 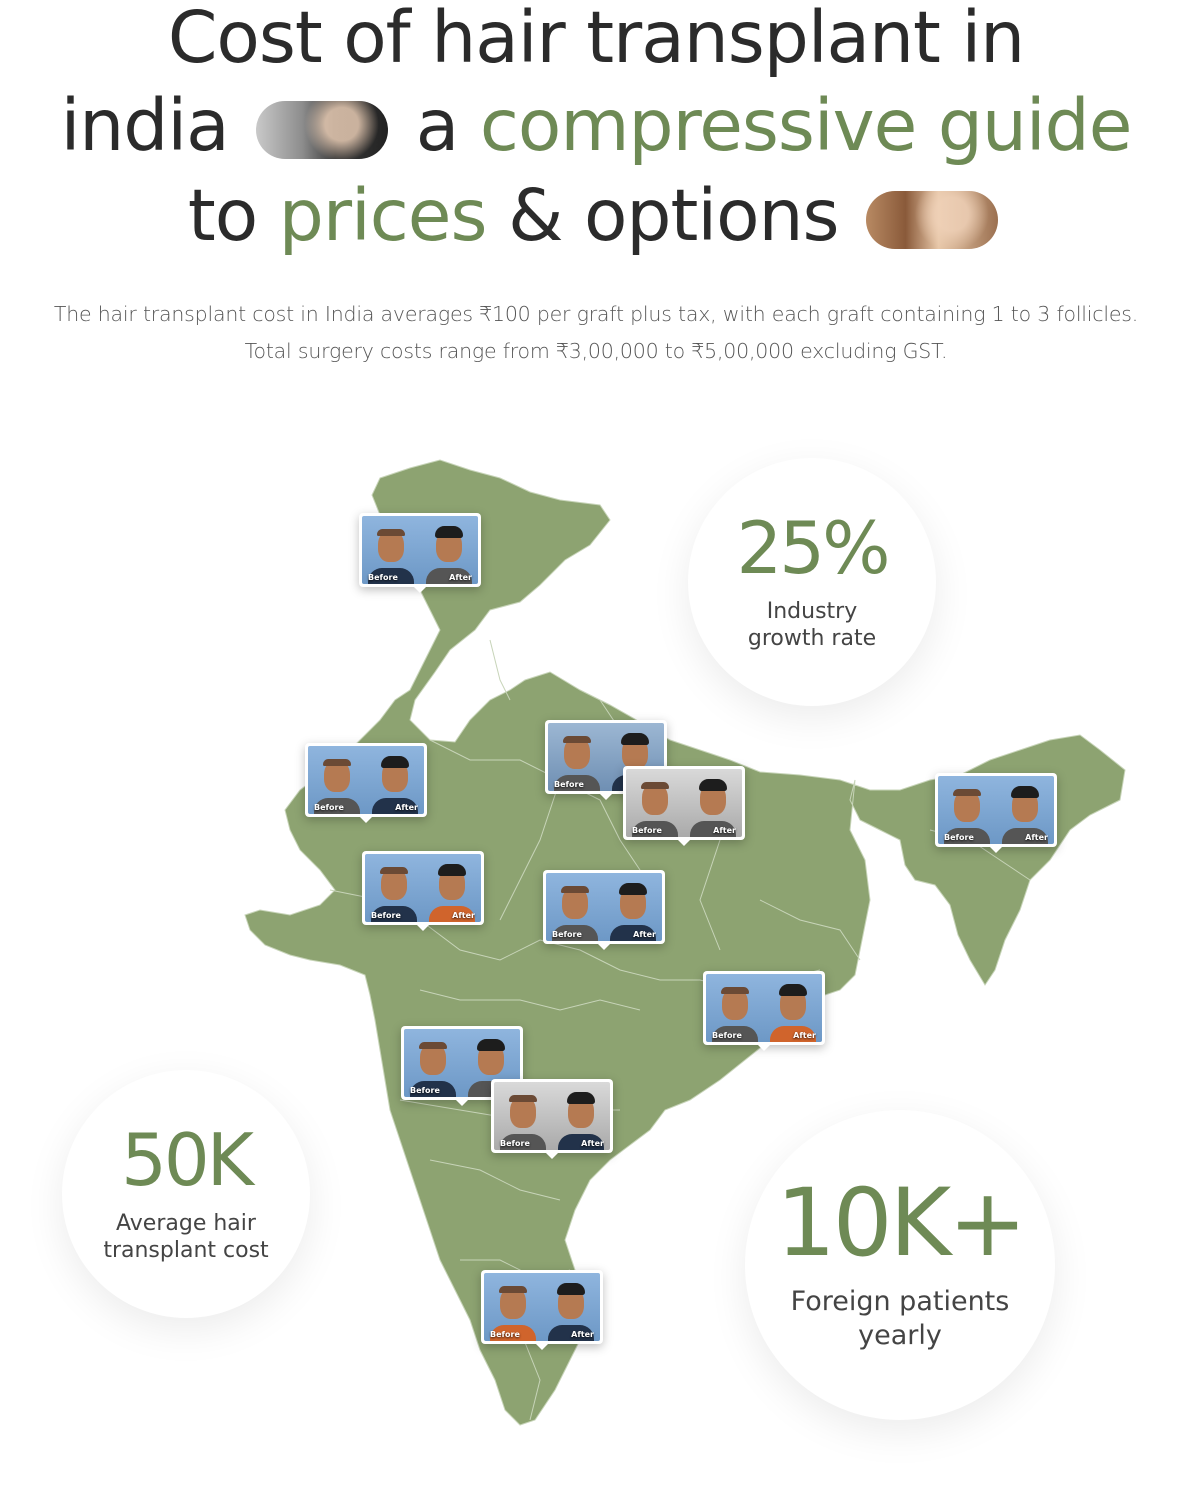 What do you see at coordinates (145, 125) in the screenshot?
I see `heading-text: india` at bounding box center [145, 125].